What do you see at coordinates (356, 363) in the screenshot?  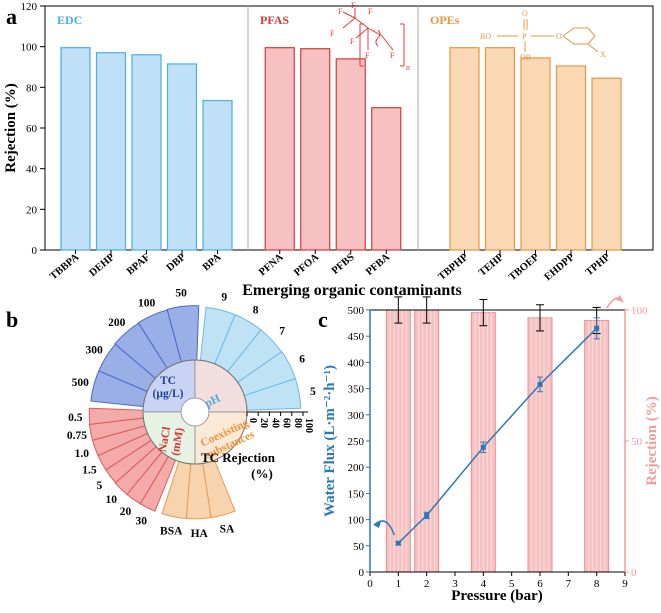 I see `y-tick-label-left: 400` at bounding box center [356, 363].